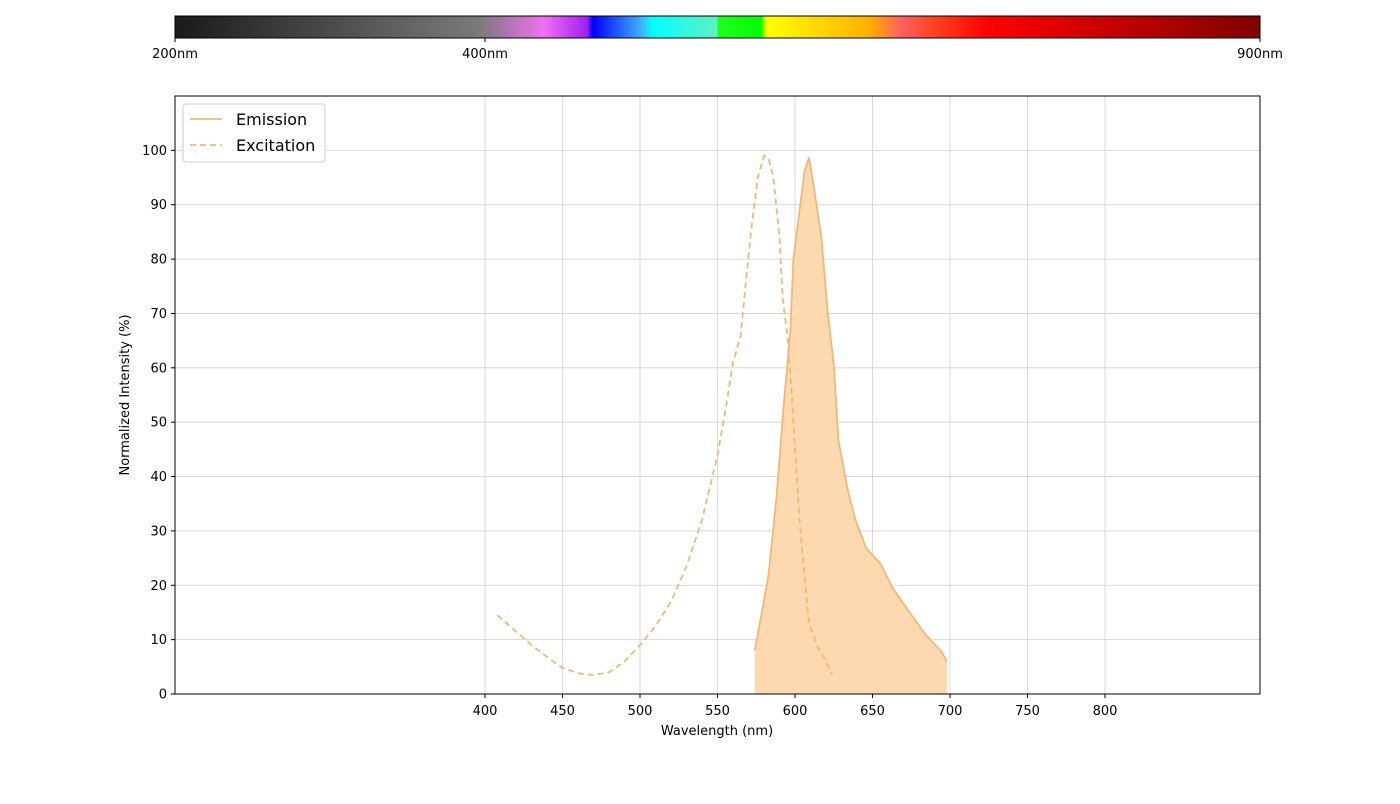  I want to click on y-tick-label: 30, so click(158, 531).